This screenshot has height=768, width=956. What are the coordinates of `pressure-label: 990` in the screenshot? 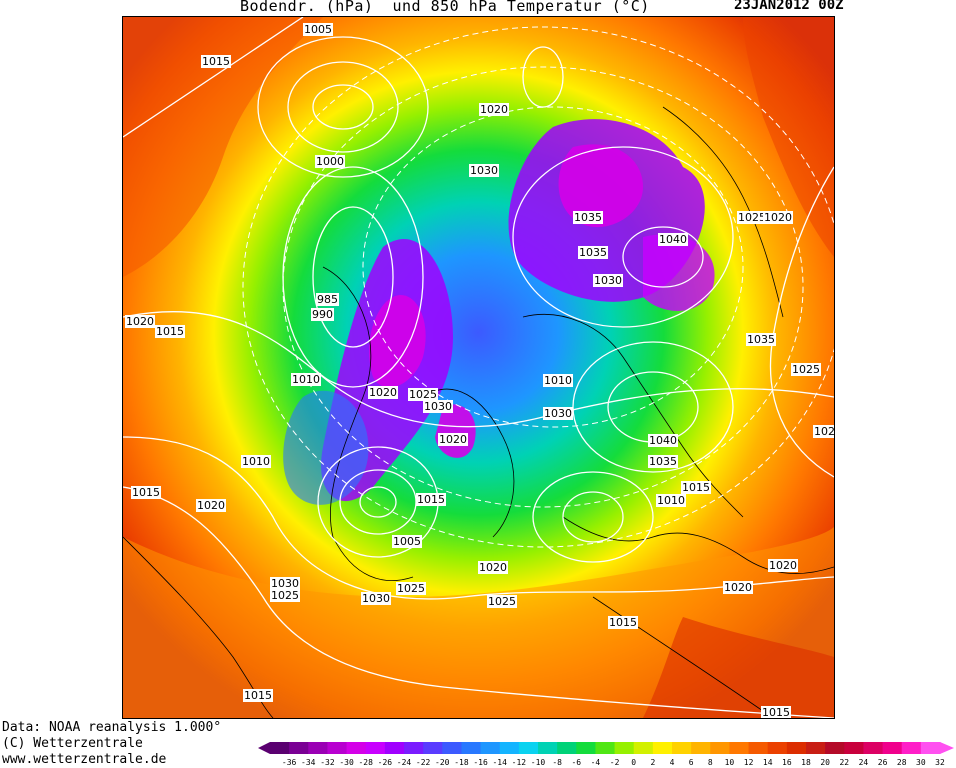 It's located at (322, 314).